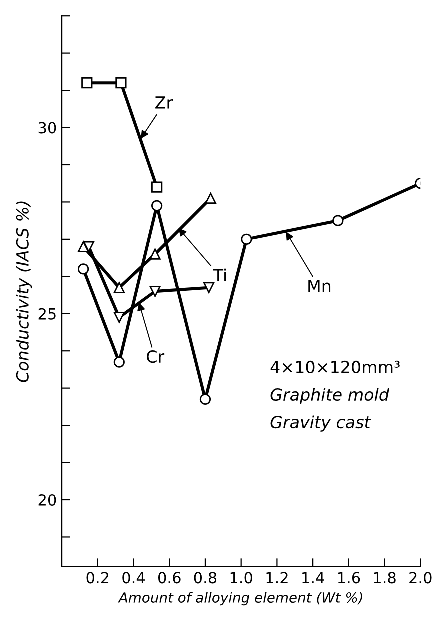 This screenshot has height=619, width=440. What do you see at coordinates (421, 578) in the screenshot?
I see `x-tick-label: 2.0` at bounding box center [421, 578].